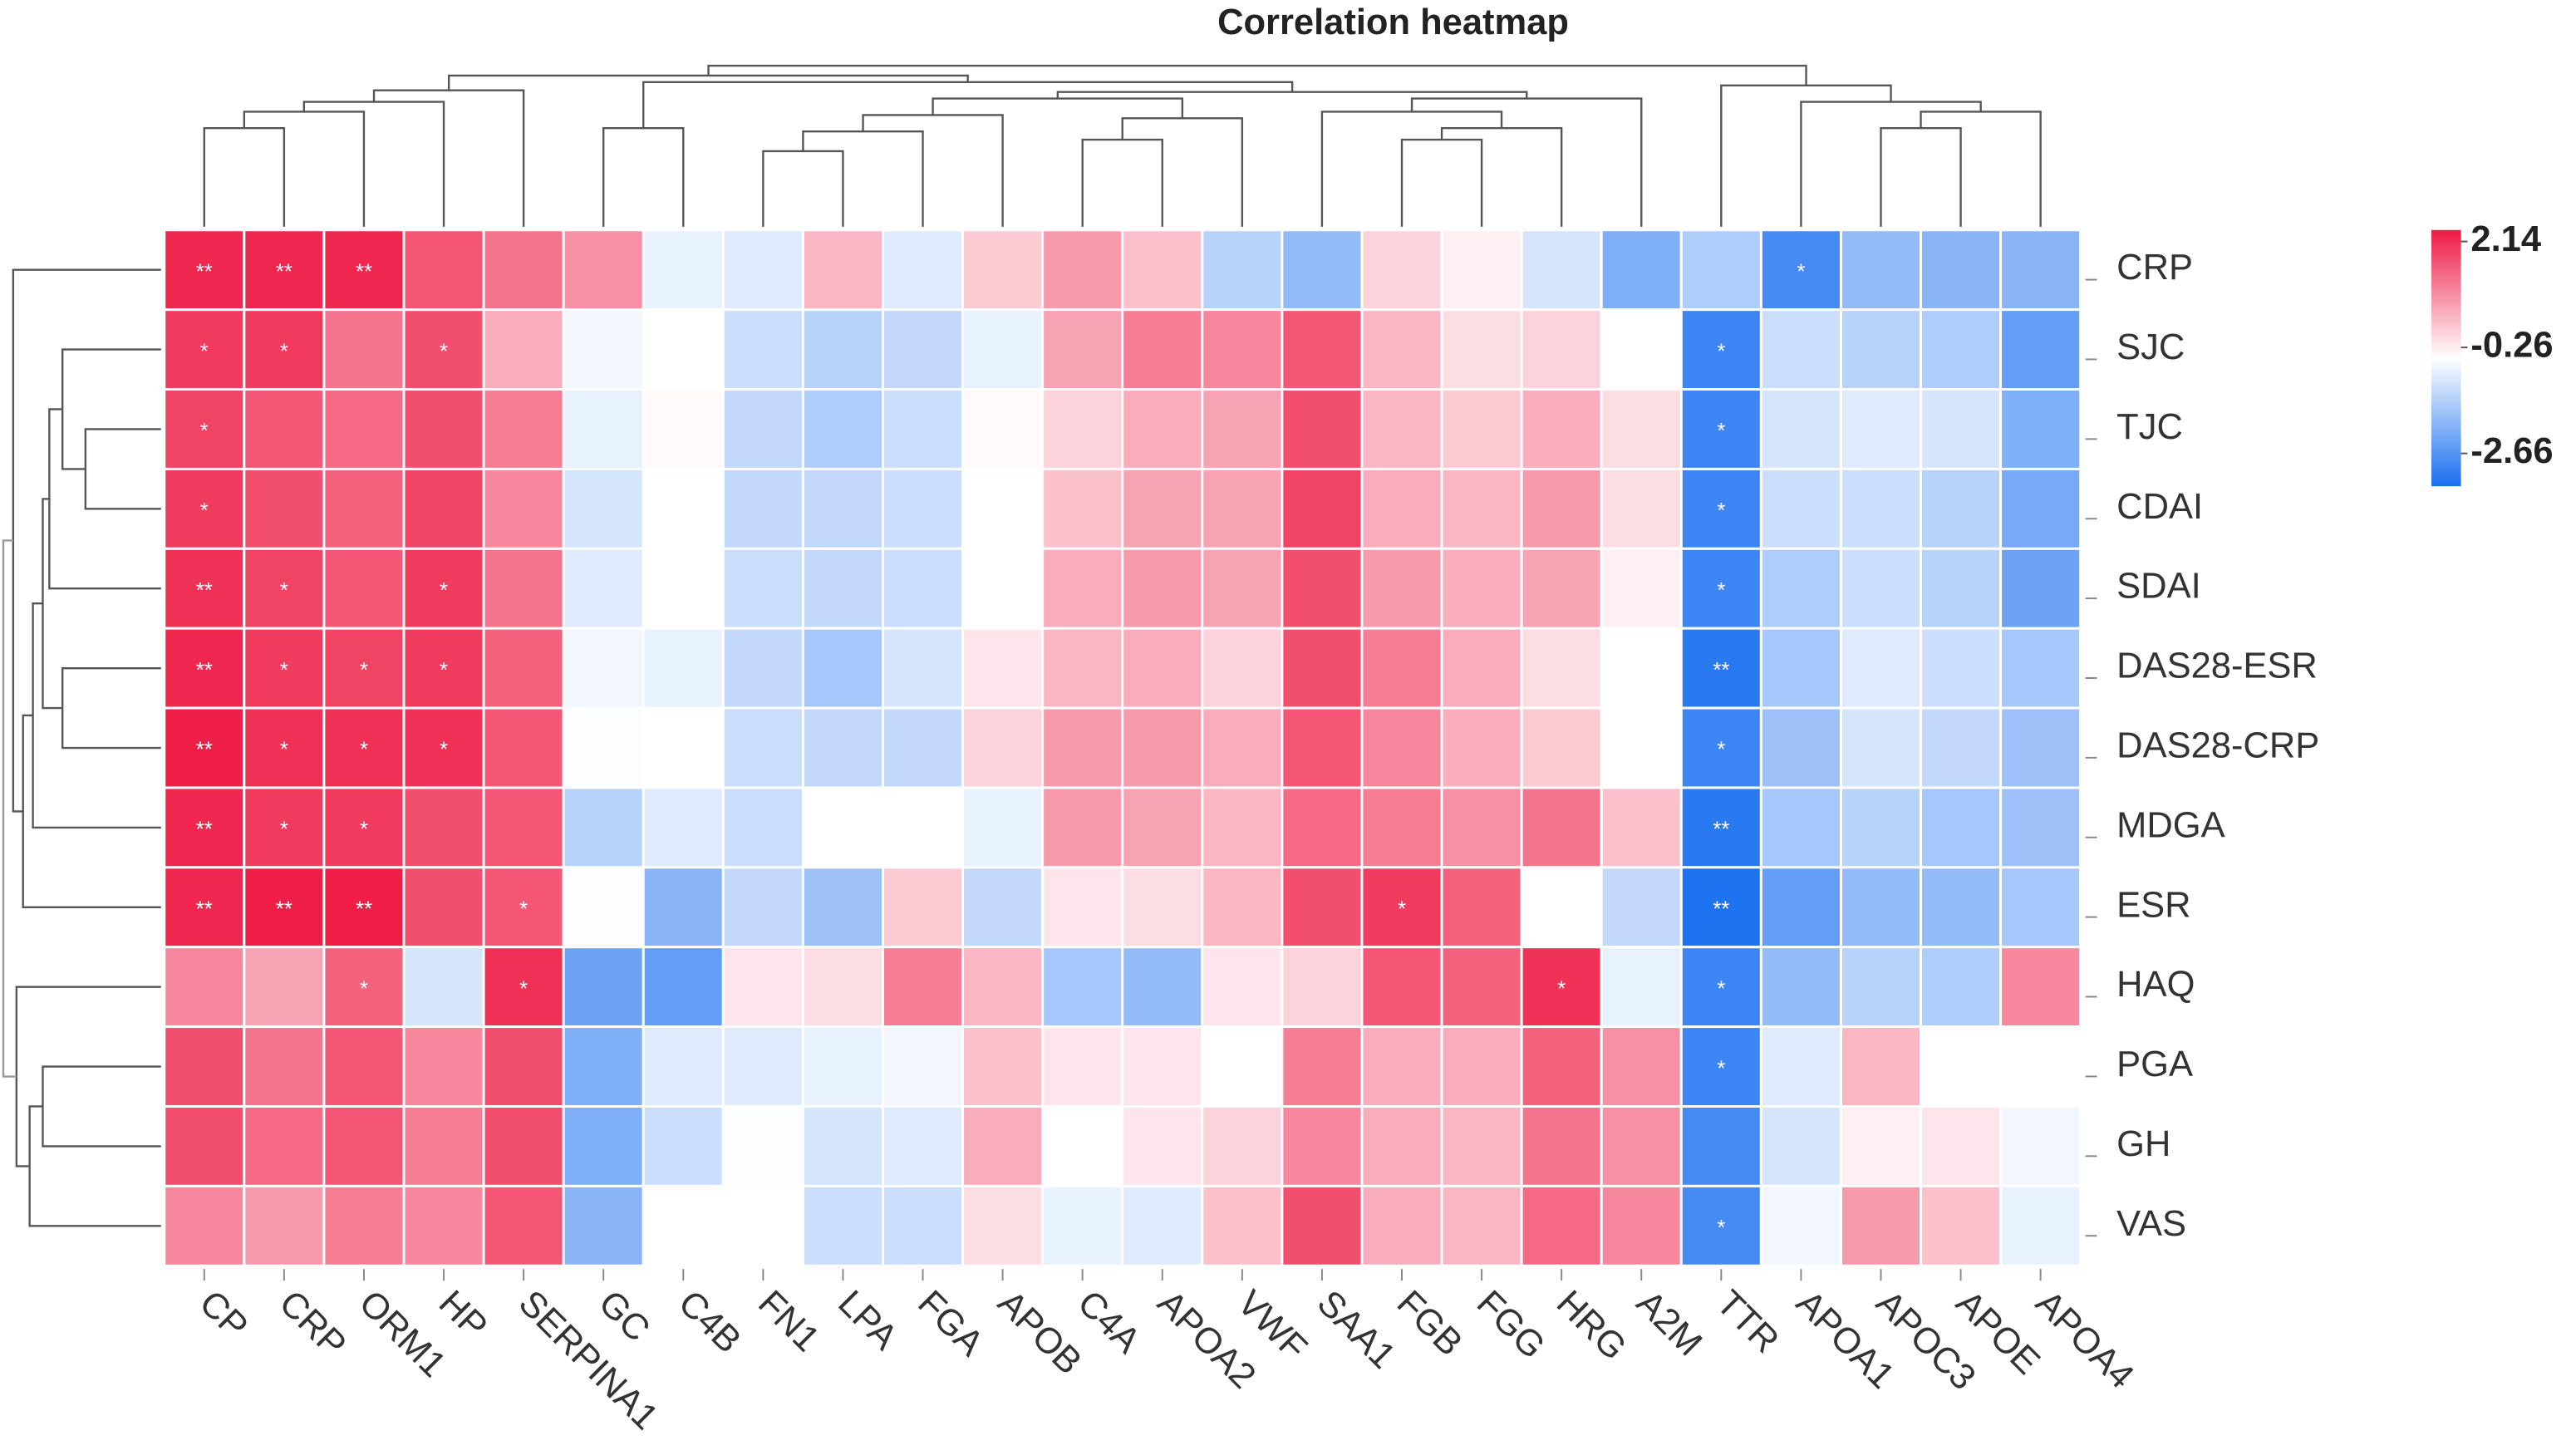 Image resolution: width=2576 pixels, height=1455 pixels. Describe the element at coordinates (2155, 985) in the screenshot. I see `row-label: HAQ` at that location.